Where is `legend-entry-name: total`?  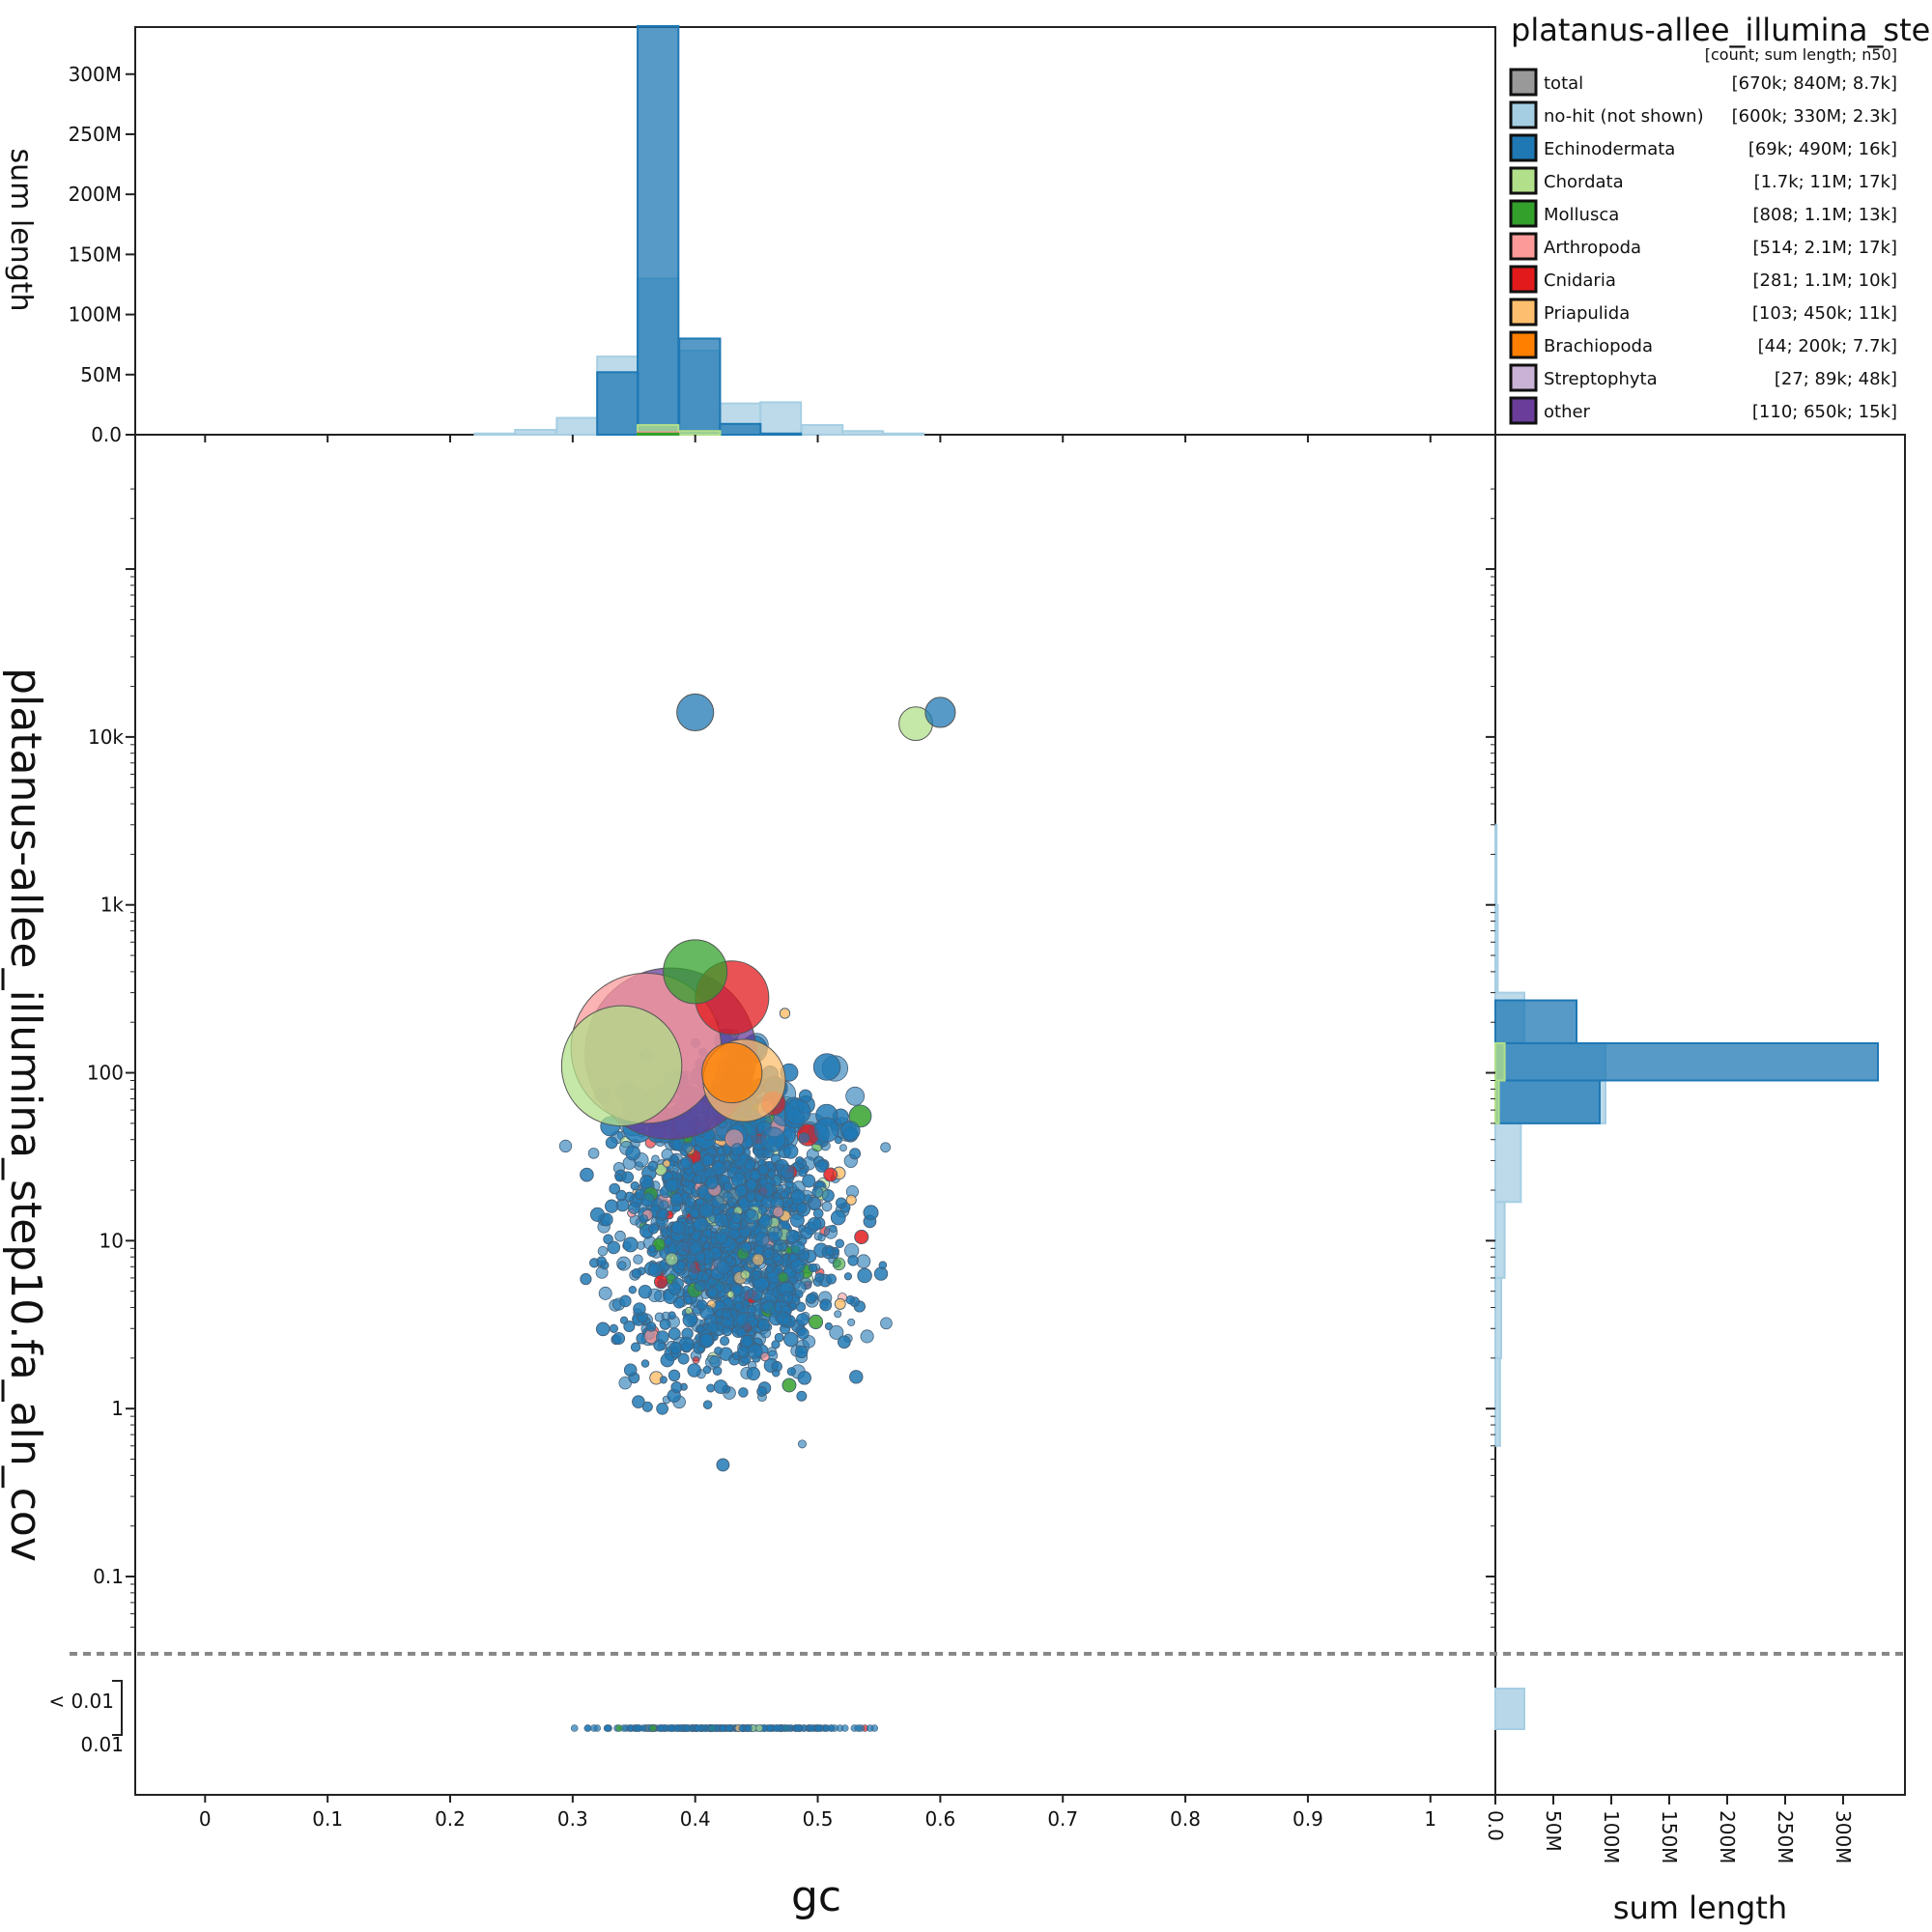
legend-entry-name: total is located at coordinates (1563, 83).